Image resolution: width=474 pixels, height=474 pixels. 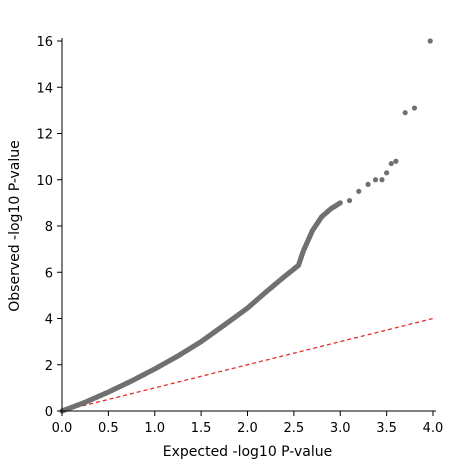 I want to click on y-tick-label: 8, so click(x=49, y=227).